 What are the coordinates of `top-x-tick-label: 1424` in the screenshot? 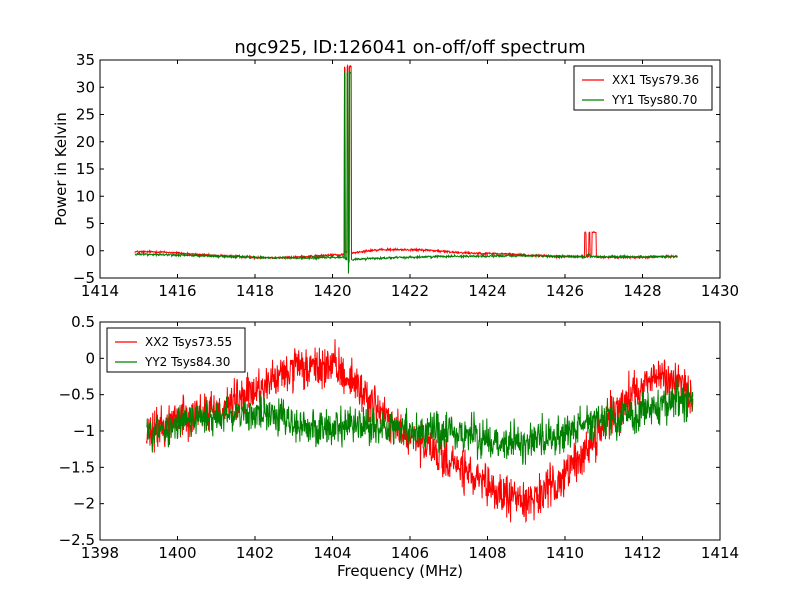 It's located at (487, 291).